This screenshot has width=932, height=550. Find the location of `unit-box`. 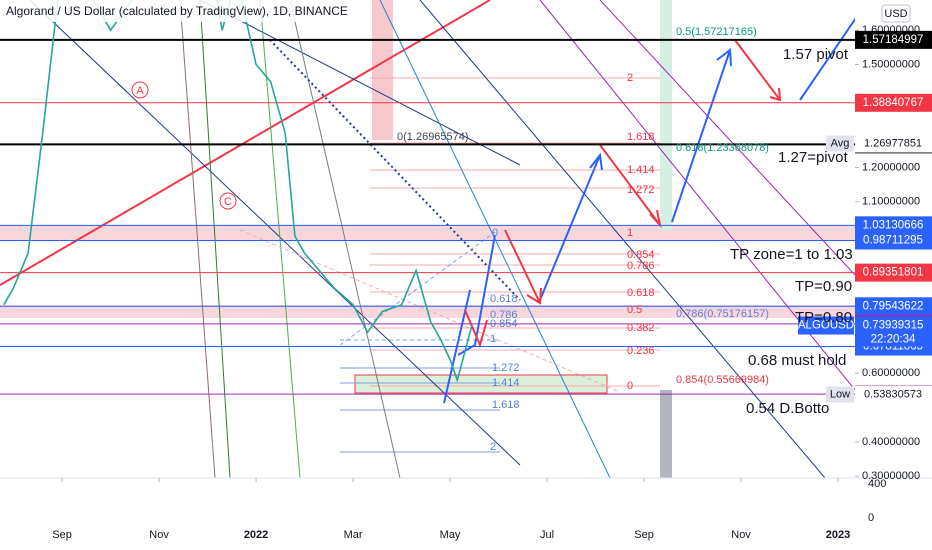

unit-box is located at coordinates (896, 13).